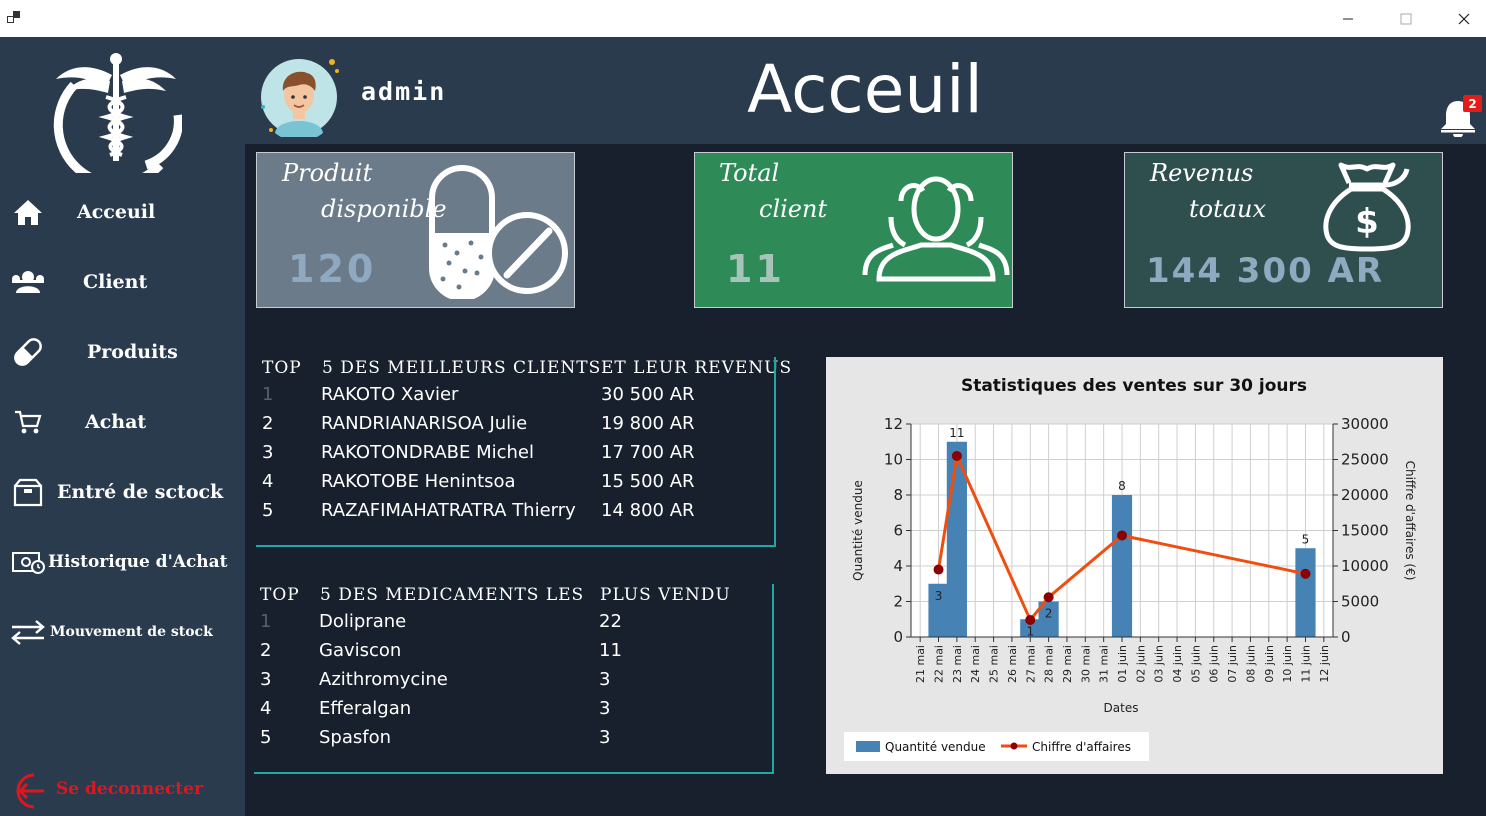 The height and width of the screenshot is (816, 1486). I want to click on stock-box-icon, so click(28, 492).